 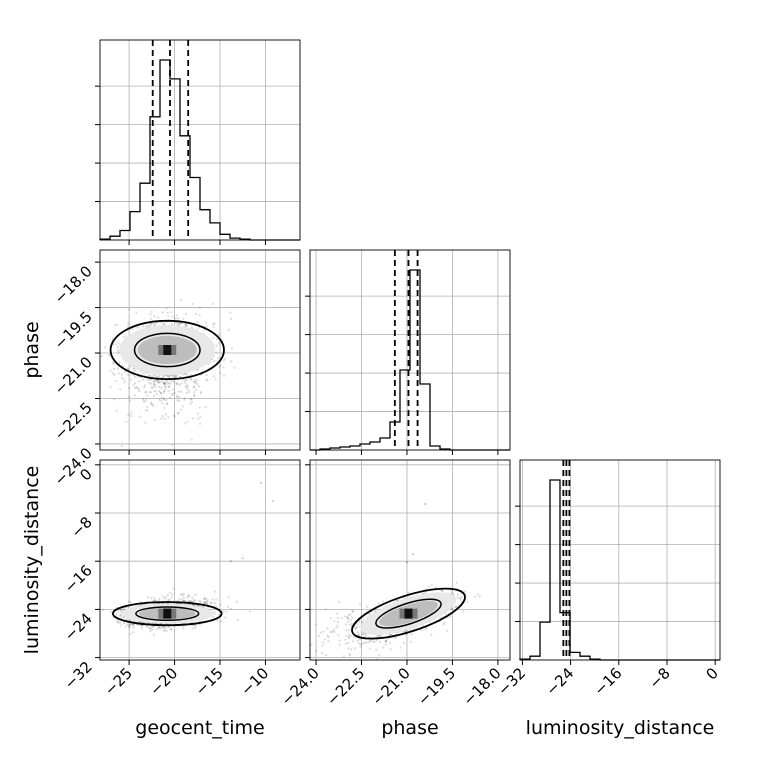 What do you see at coordinates (32, 560) in the screenshot?
I see `y-axis-label-luminosity-distance: luminosity_distance` at bounding box center [32, 560].